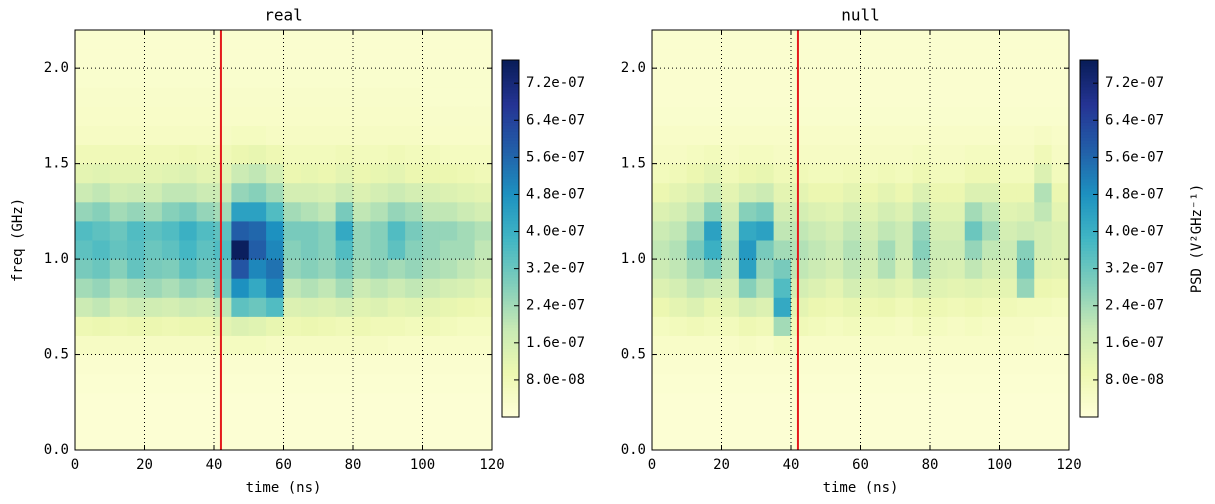 The image size is (1215, 504). Describe the element at coordinates (56, 68) in the screenshot. I see `y-tick-label: 2.0` at that location.